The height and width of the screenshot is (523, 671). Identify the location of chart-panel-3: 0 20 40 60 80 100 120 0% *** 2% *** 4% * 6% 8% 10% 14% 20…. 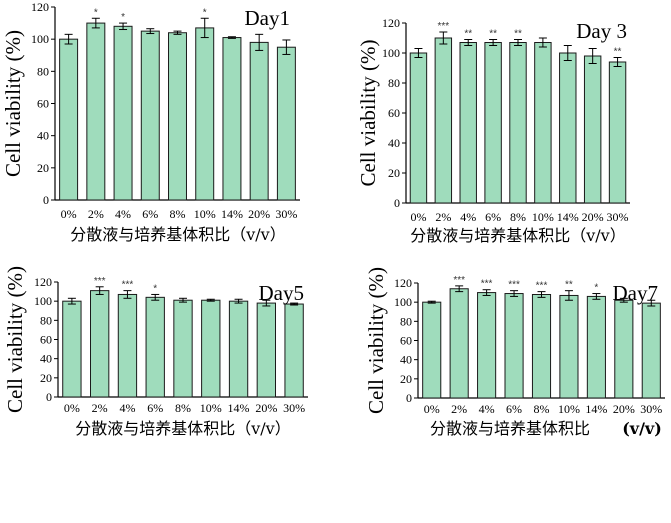
(155, 352).